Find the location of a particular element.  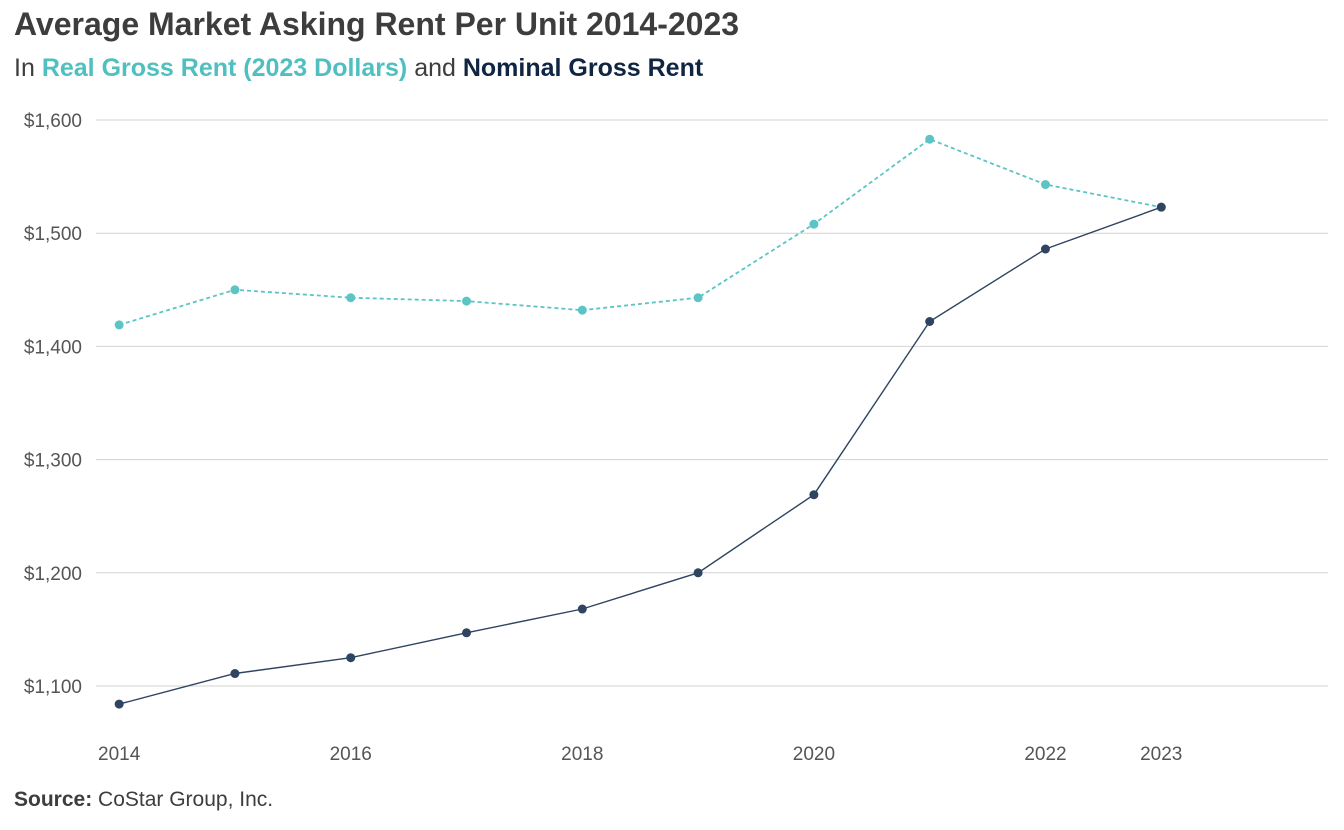

x-axis-ticks: 2014 2016 2018 2020 2022 2023 is located at coordinates (640, 754).